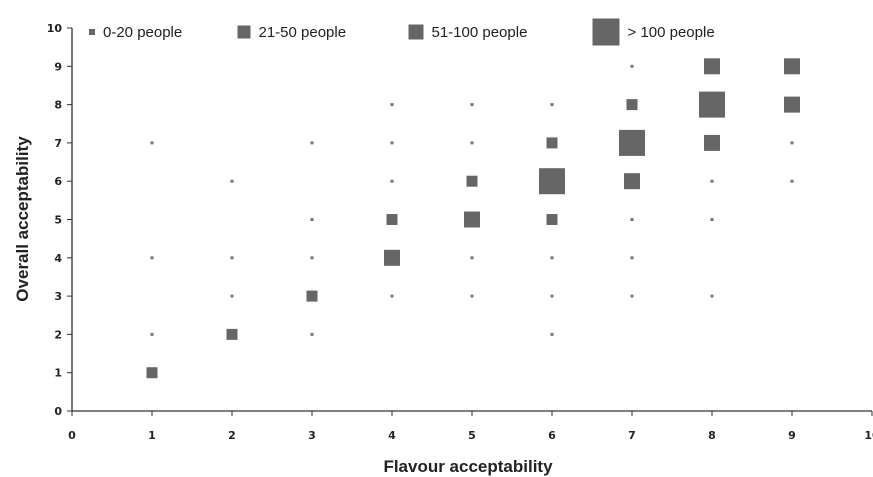 This screenshot has height=477, width=873. Describe the element at coordinates (22, 219) in the screenshot. I see `y-axis-title: Overall acceptability` at that location.